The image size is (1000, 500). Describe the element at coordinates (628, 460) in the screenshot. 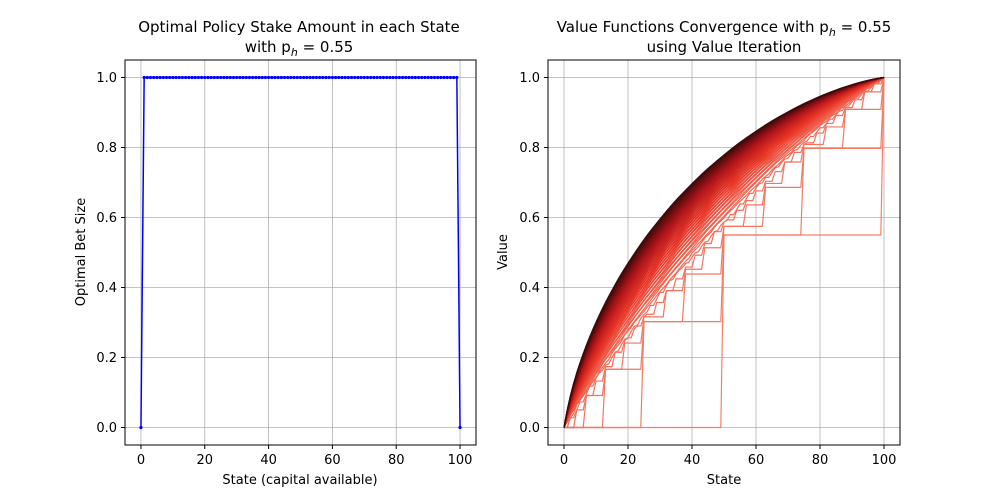

I see `value-chart-x-tick-label: 20` at that location.